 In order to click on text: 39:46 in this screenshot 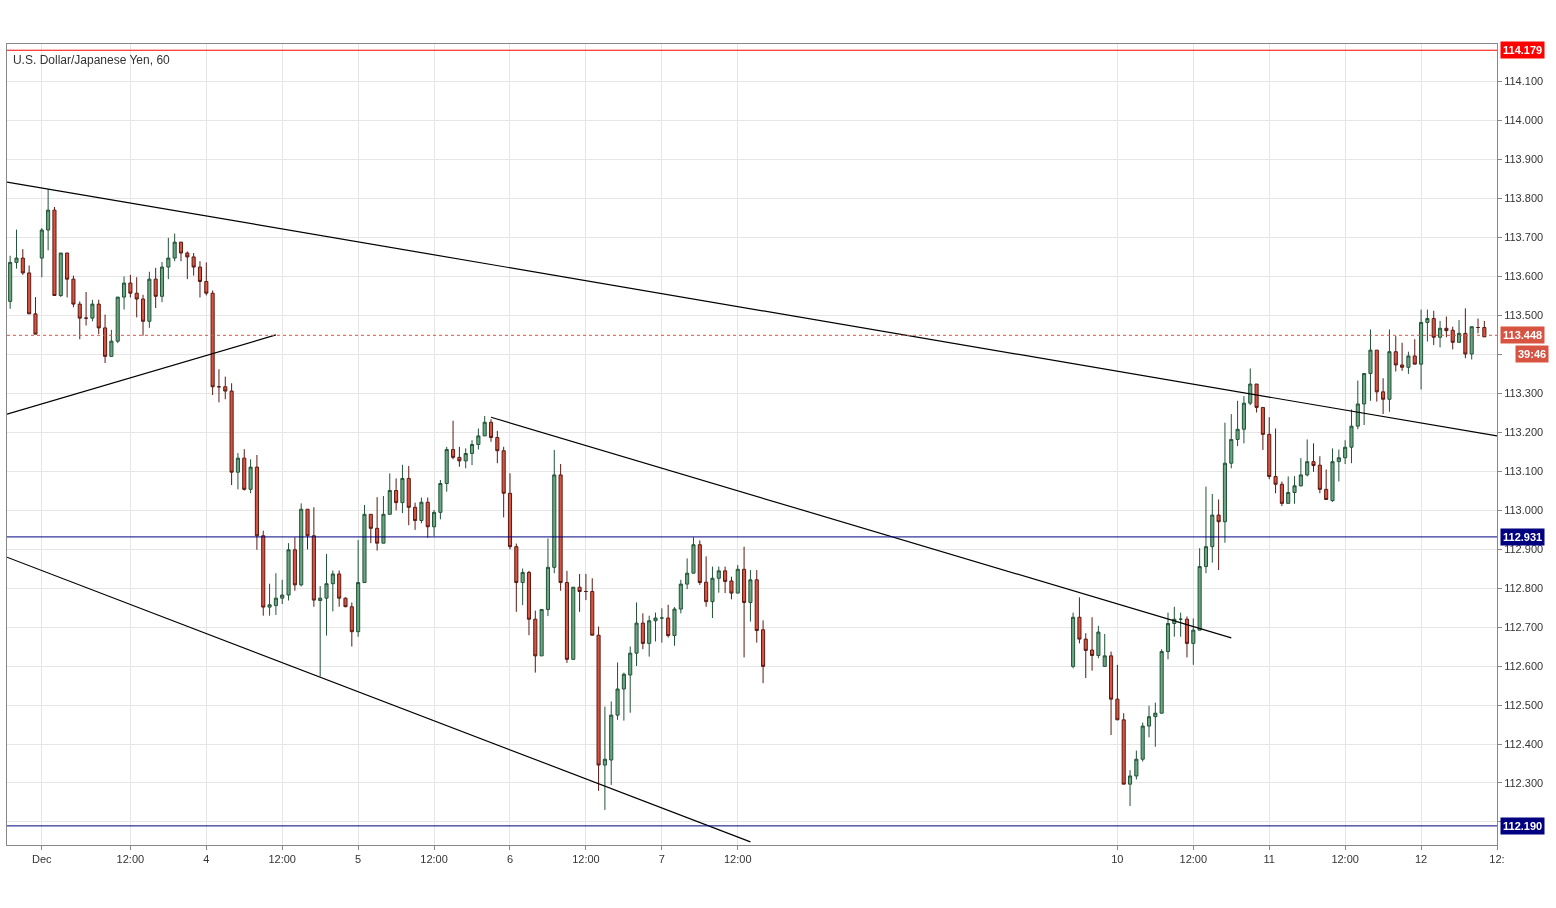, I will do `click(1532, 354)`.